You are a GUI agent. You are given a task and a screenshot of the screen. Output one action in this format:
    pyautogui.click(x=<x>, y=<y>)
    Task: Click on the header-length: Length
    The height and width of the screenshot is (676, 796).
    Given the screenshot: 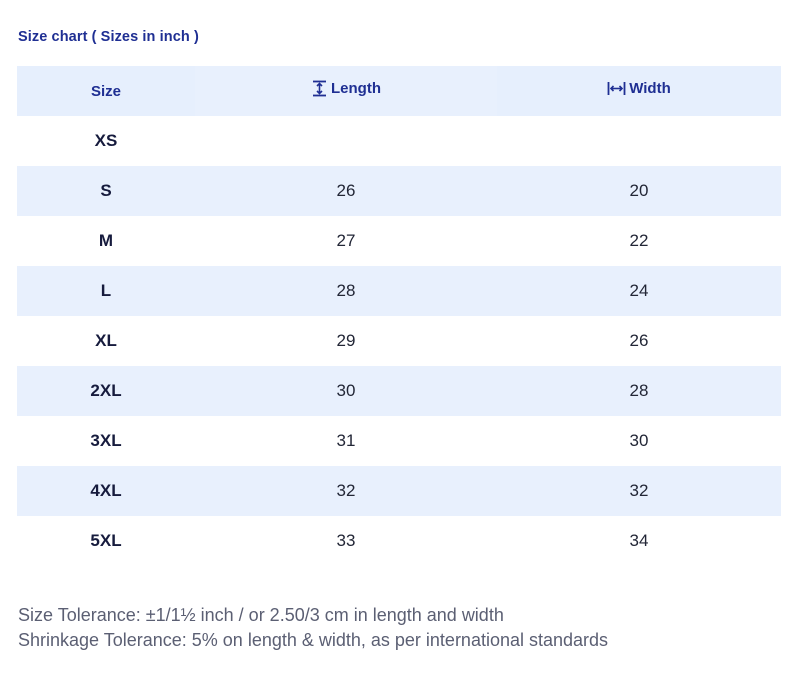 What is the action you would take?
    pyautogui.click(x=346, y=91)
    